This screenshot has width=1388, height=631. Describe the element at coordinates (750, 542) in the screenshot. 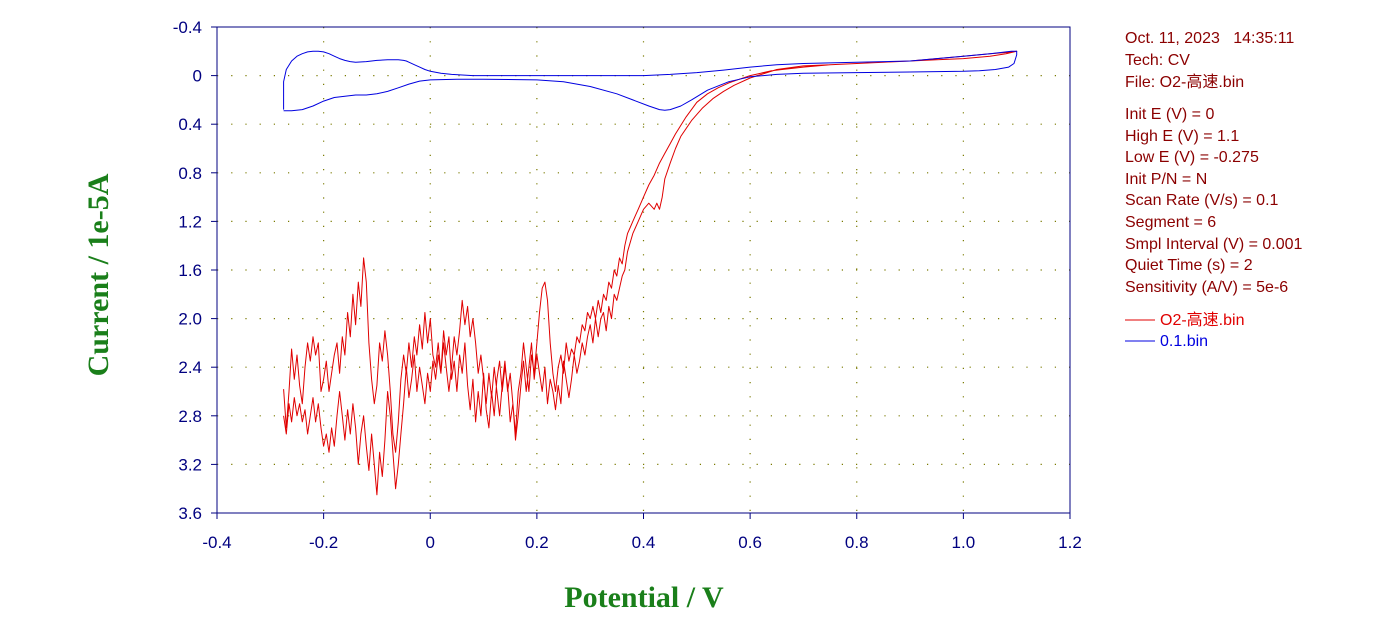

I see `x-tick-label: 0.6` at that location.